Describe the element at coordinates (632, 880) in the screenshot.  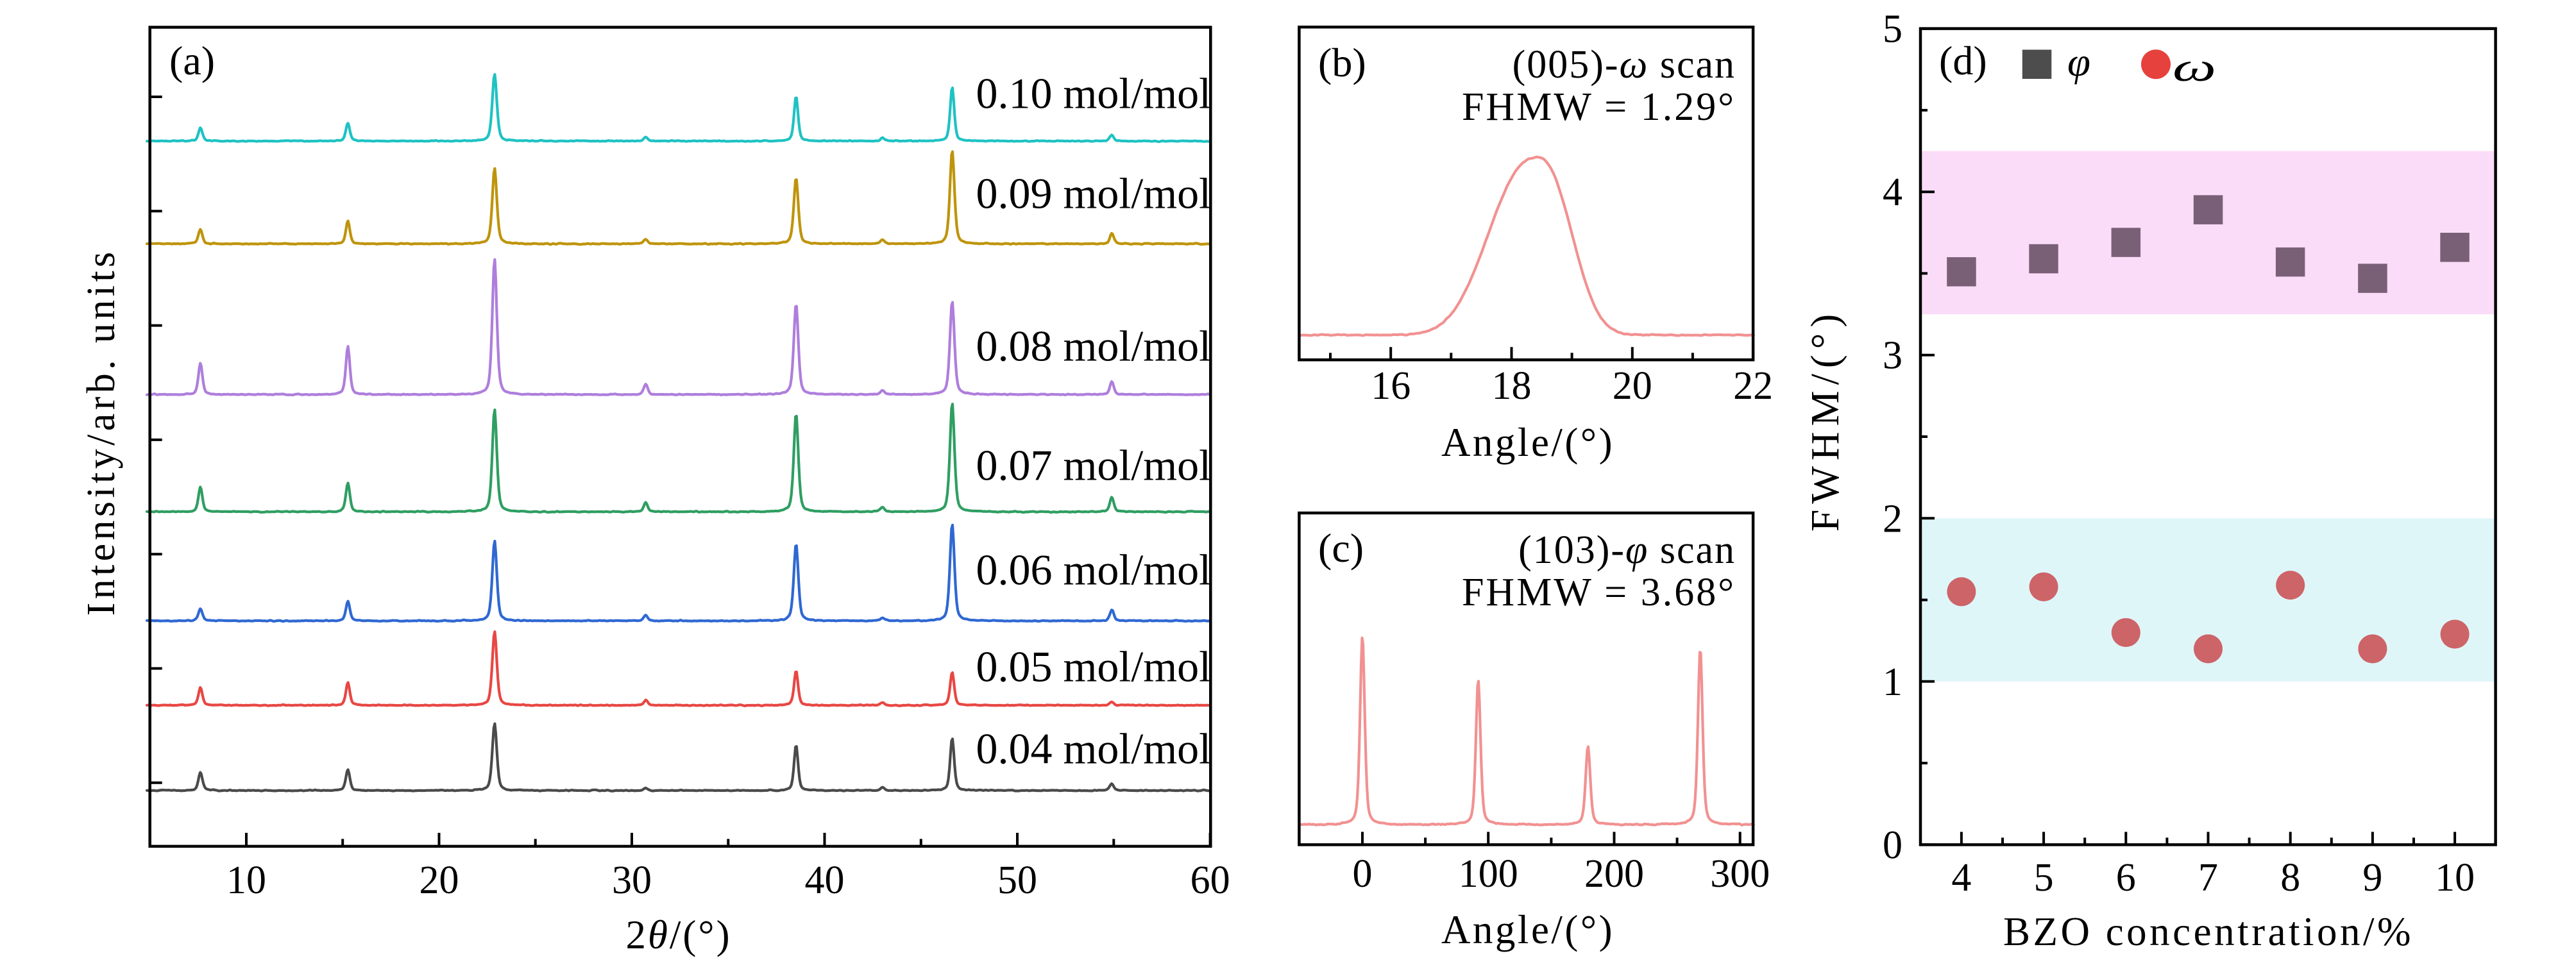
I see `svg-text: 30` at that location.